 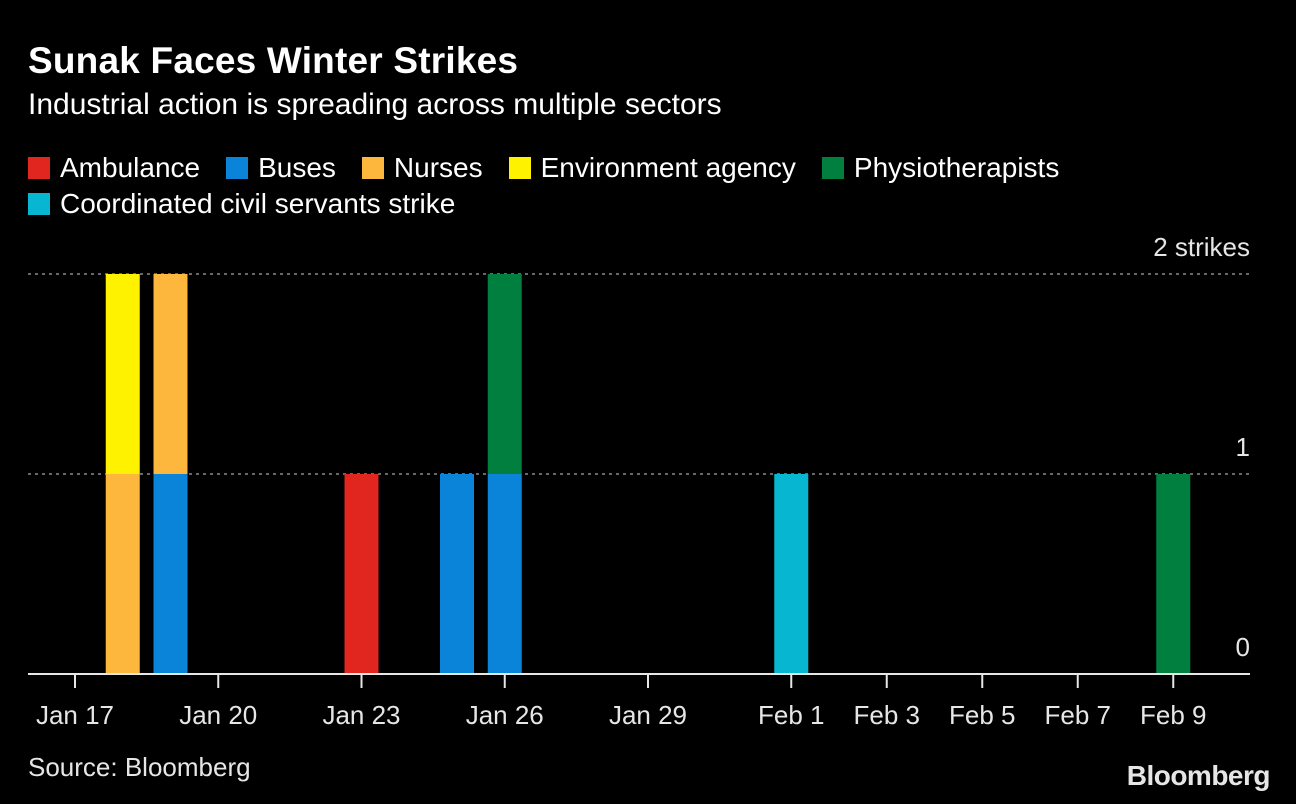 I want to click on legend-item: Coordinated civil servants strike, so click(x=241, y=204).